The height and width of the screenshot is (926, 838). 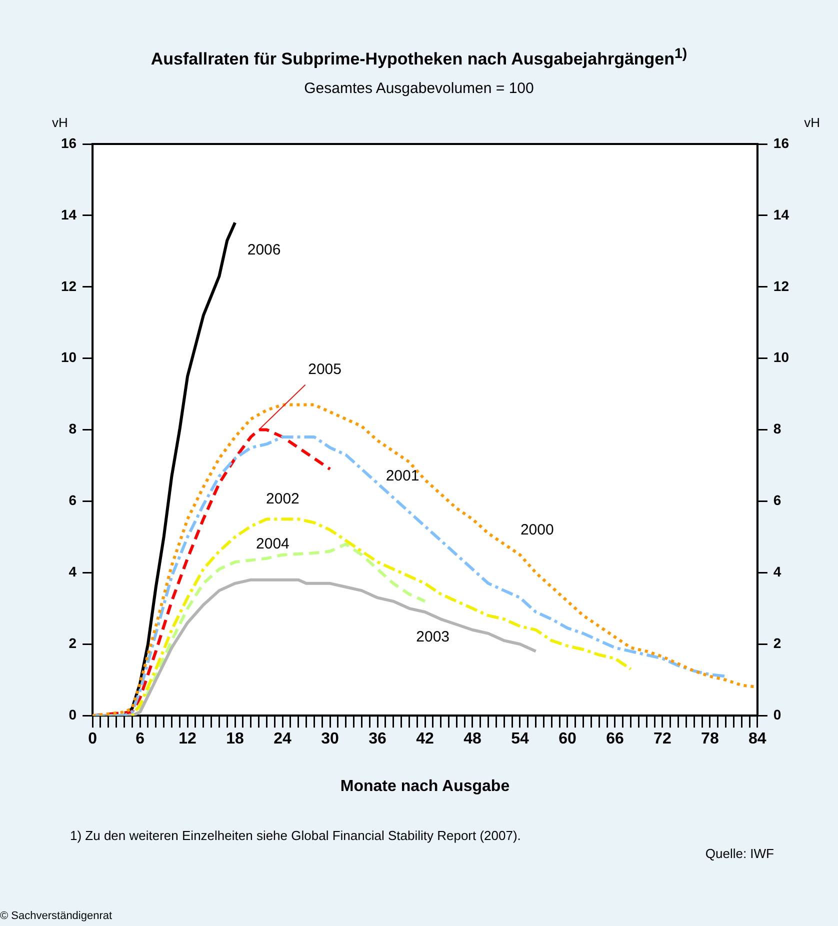 I want to click on x-tick-label: 36, so click(x=377, y=739).